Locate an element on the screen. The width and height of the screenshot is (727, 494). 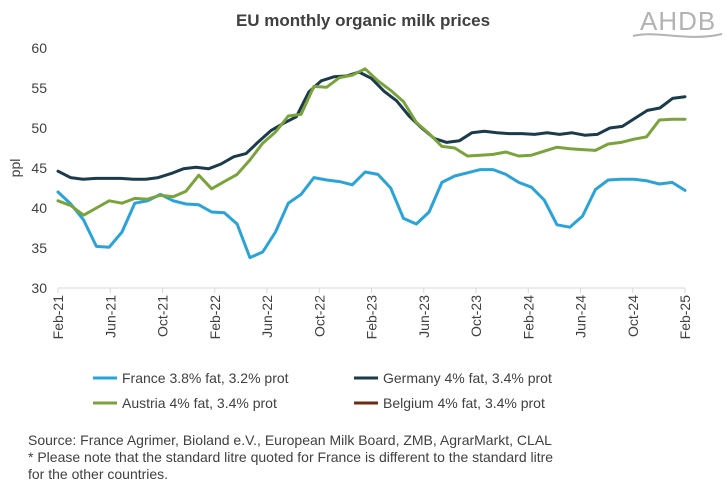
y-tick-label: 40 is located at coordinates (39, 208).